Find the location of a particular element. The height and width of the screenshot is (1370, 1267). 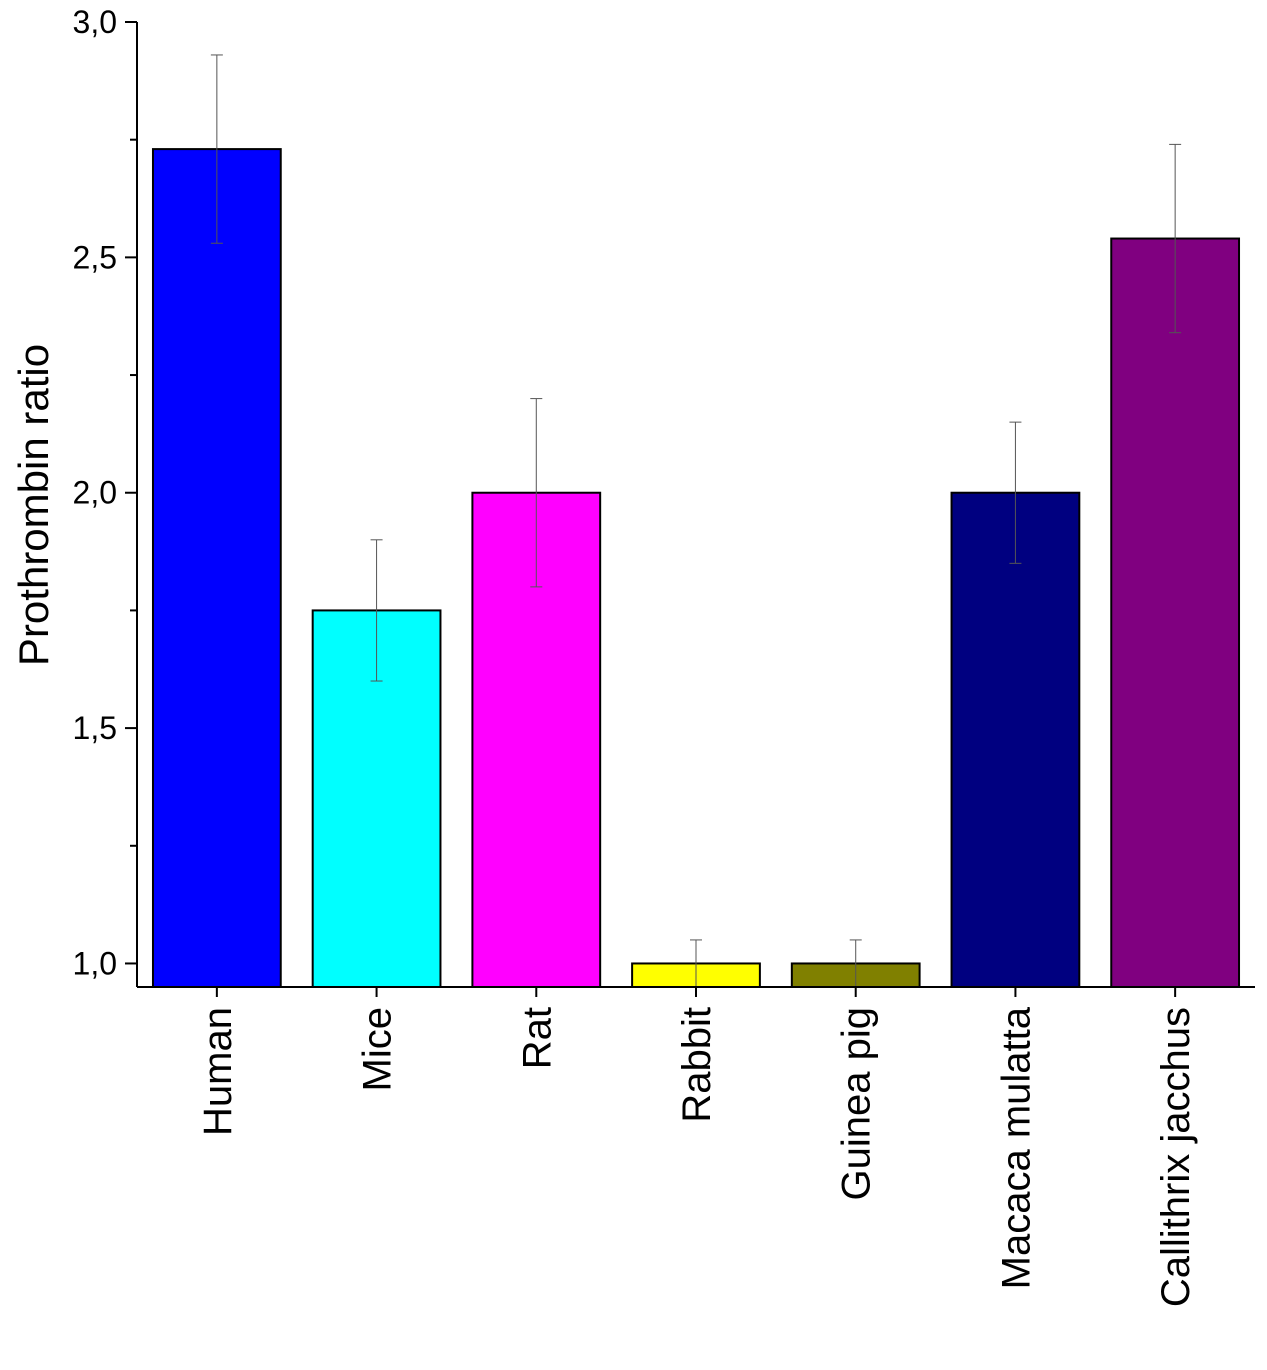

x-tick-label: Guinea pig is located at coordinates (857, 1103).